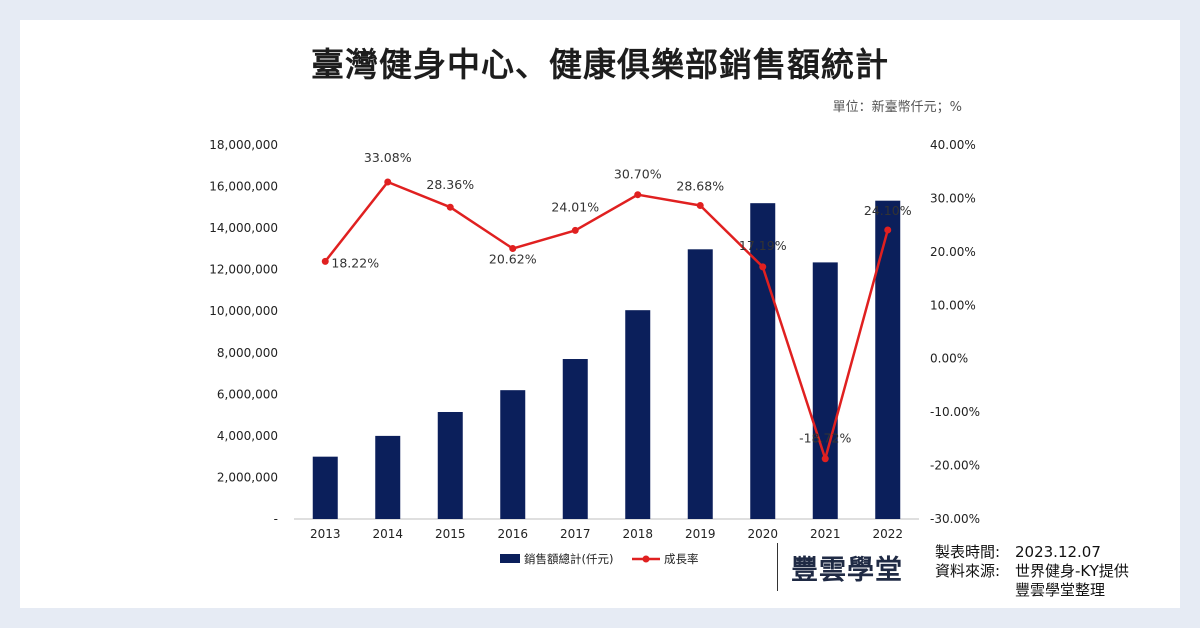  I want to click on y-left-tick-label: -, so click(276, 519).